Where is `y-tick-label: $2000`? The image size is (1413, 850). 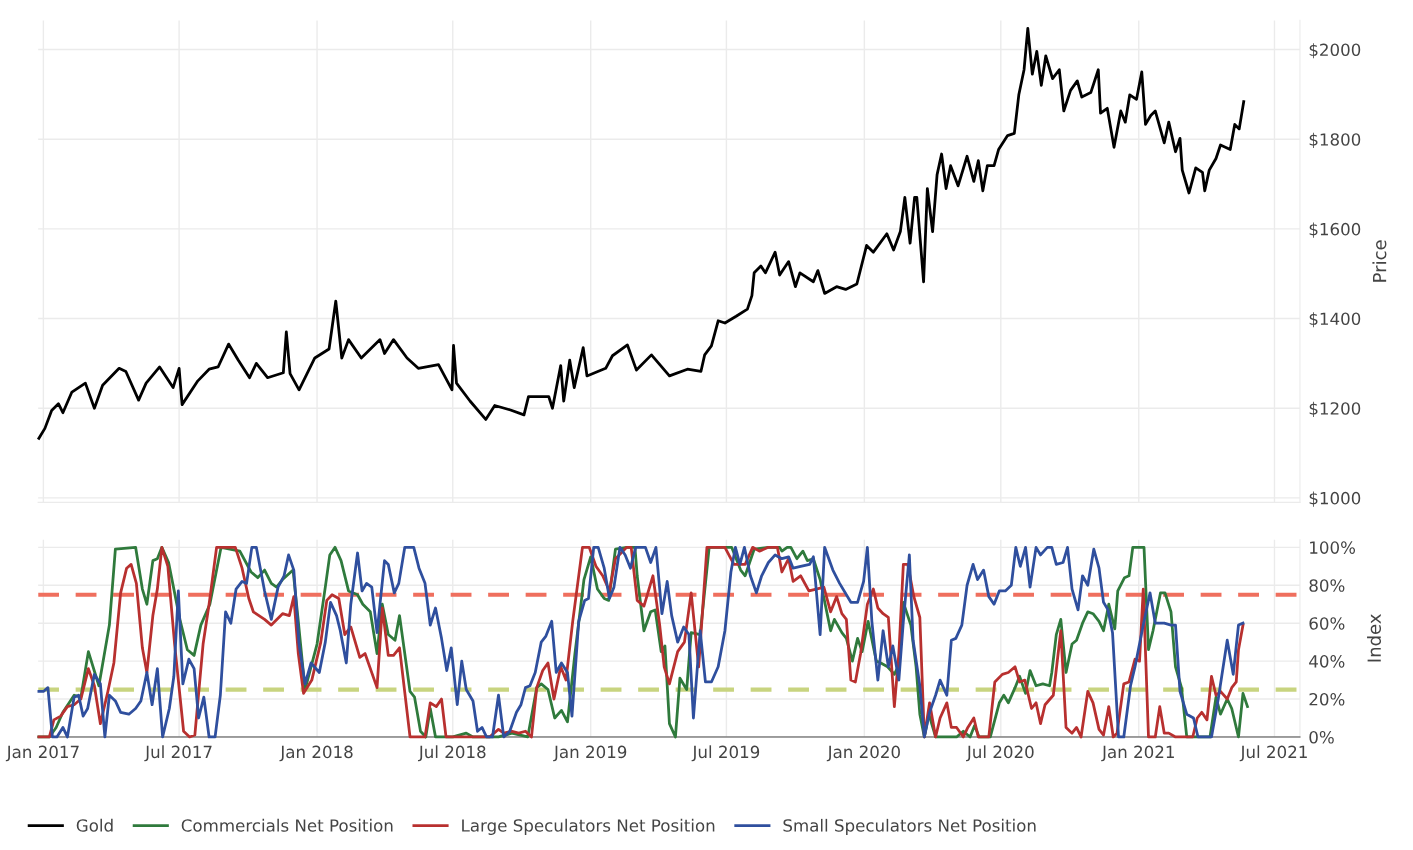 y-tick-label: $2000 is located at coordinates (1335, 51).